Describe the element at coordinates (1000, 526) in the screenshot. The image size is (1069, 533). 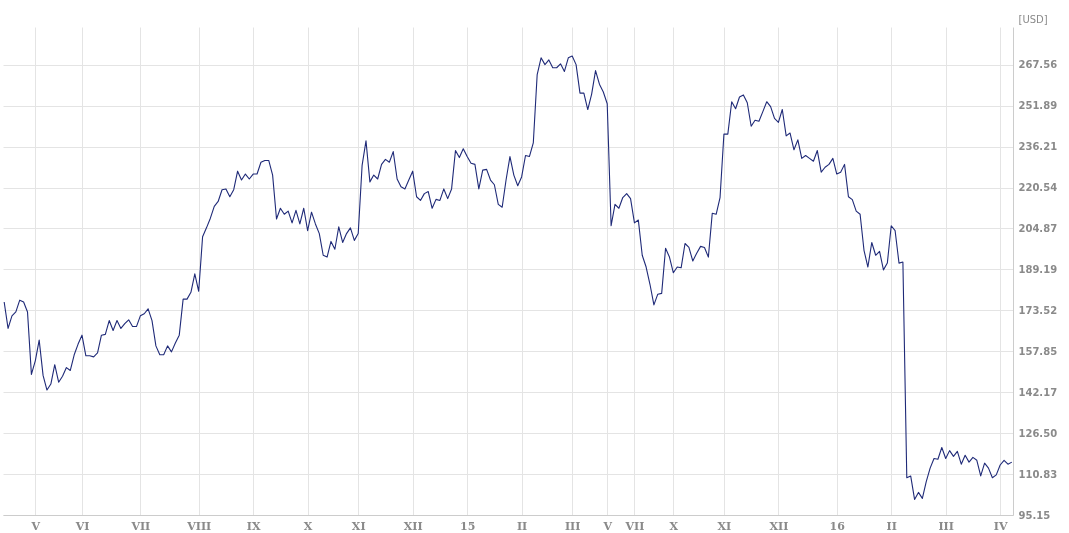
I see `x-tick-label: IV` at that location.